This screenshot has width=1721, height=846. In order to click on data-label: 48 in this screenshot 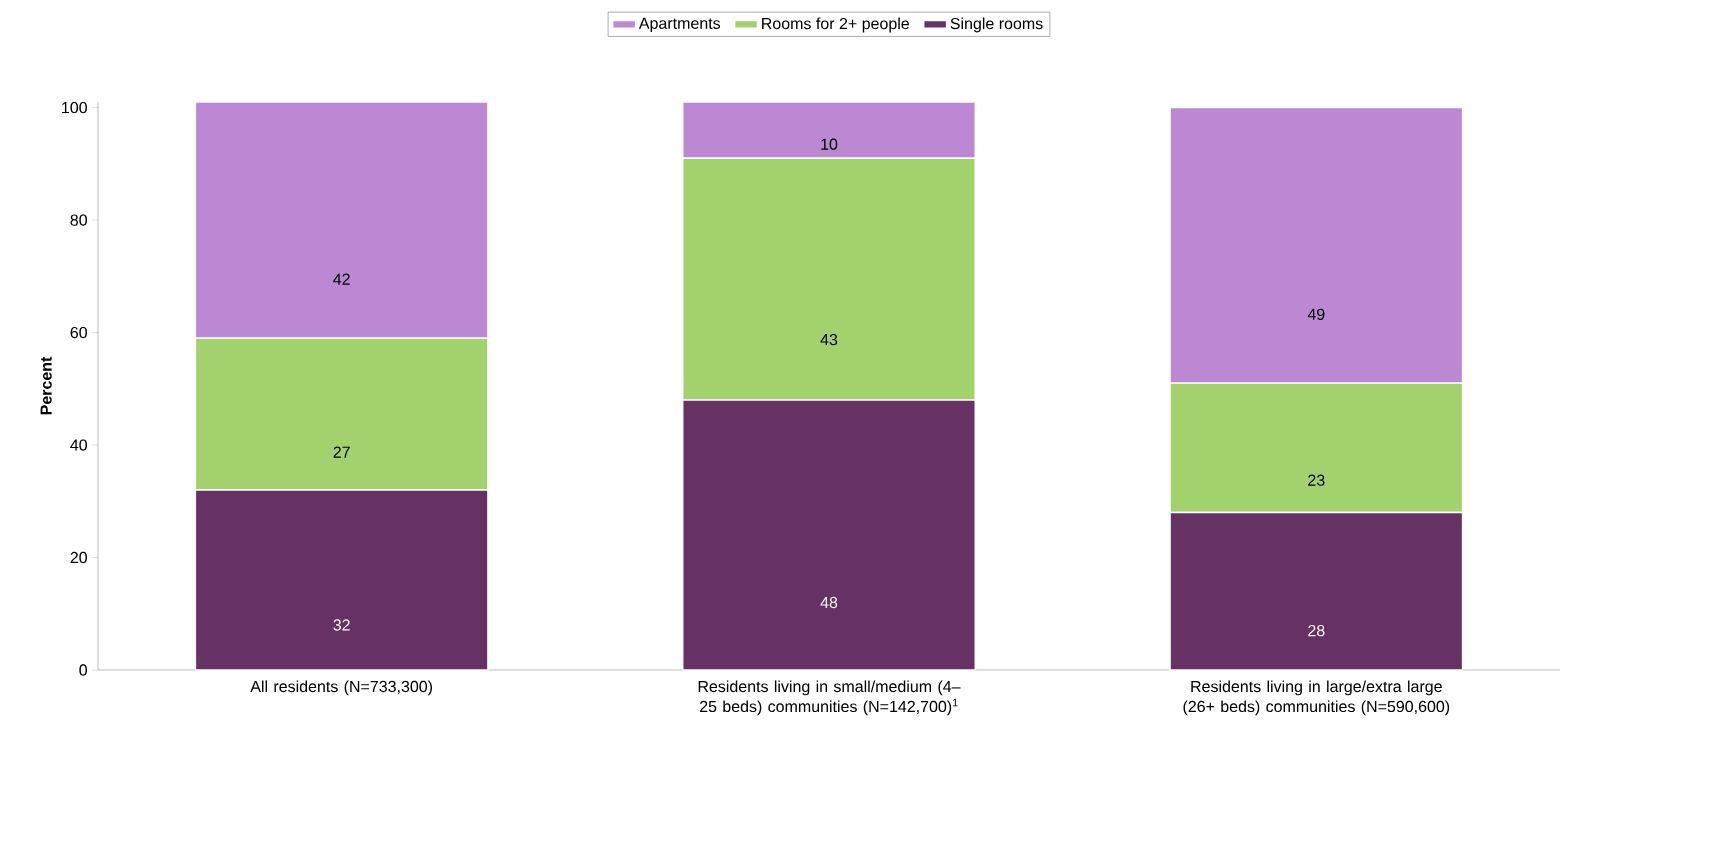, I will do `click(829, 602)`.